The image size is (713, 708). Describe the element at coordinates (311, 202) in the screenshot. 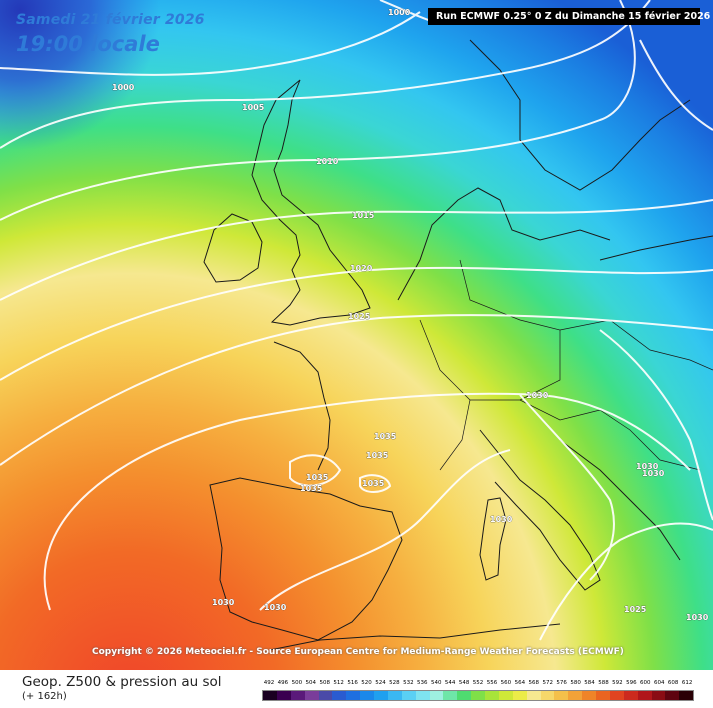

I see `coast-great-britain` at that location.